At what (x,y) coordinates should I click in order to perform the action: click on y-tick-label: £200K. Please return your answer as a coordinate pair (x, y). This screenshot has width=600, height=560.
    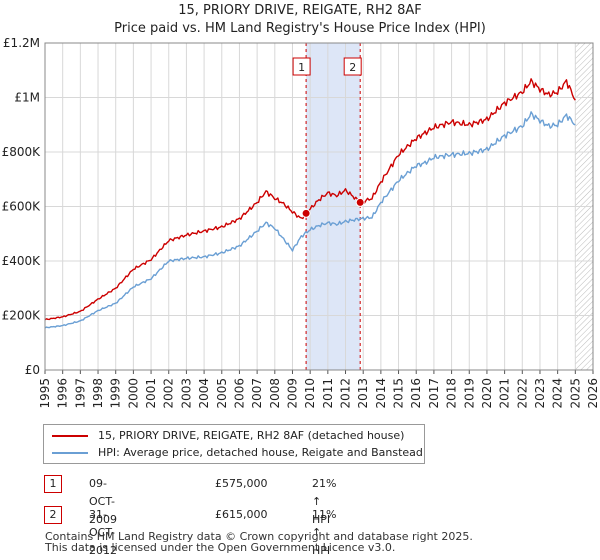
    Looking at the image, I should click on (22, 316).